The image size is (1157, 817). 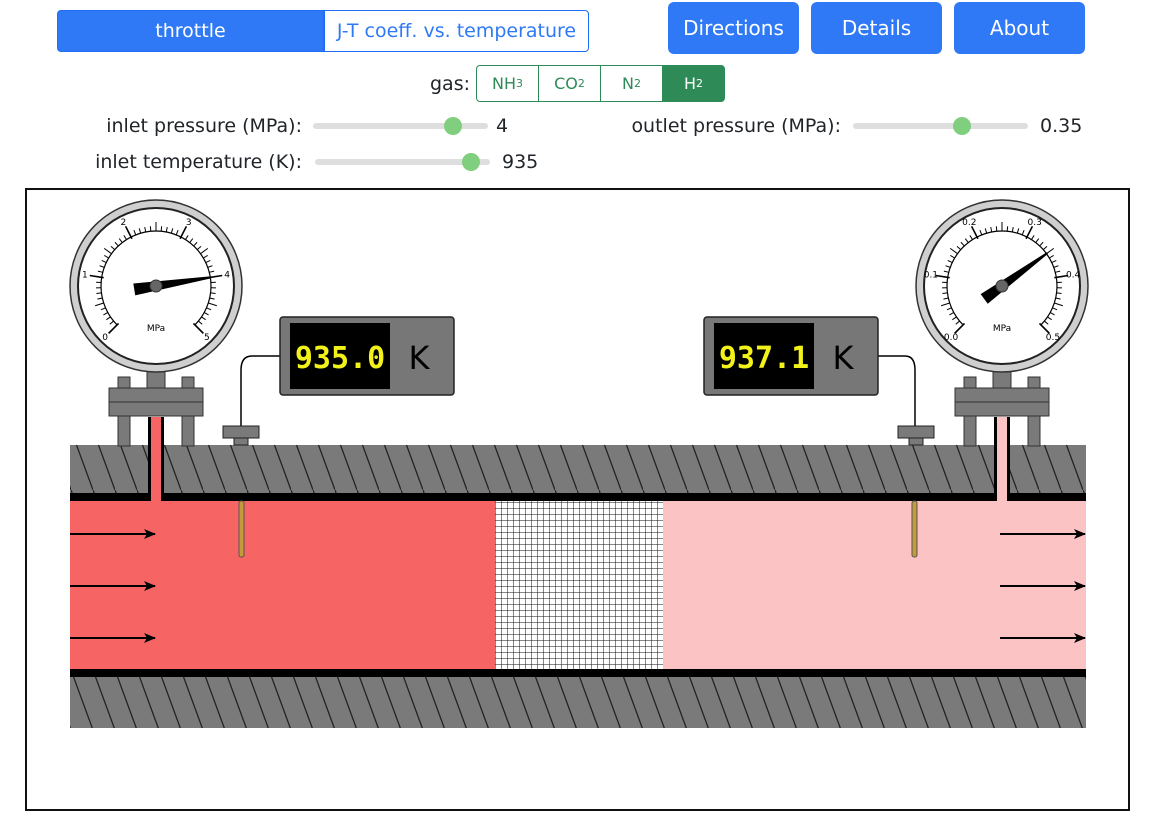 What do you see at coordinates (470, 162) in the screenshot?
I see `inlet-temperature-slider-thumb` at bounding box center [470, 162].